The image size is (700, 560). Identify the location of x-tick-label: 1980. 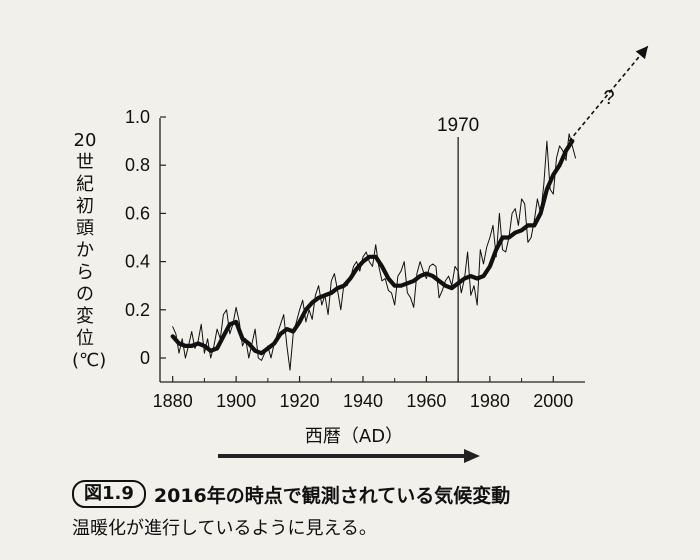
(490, 401).